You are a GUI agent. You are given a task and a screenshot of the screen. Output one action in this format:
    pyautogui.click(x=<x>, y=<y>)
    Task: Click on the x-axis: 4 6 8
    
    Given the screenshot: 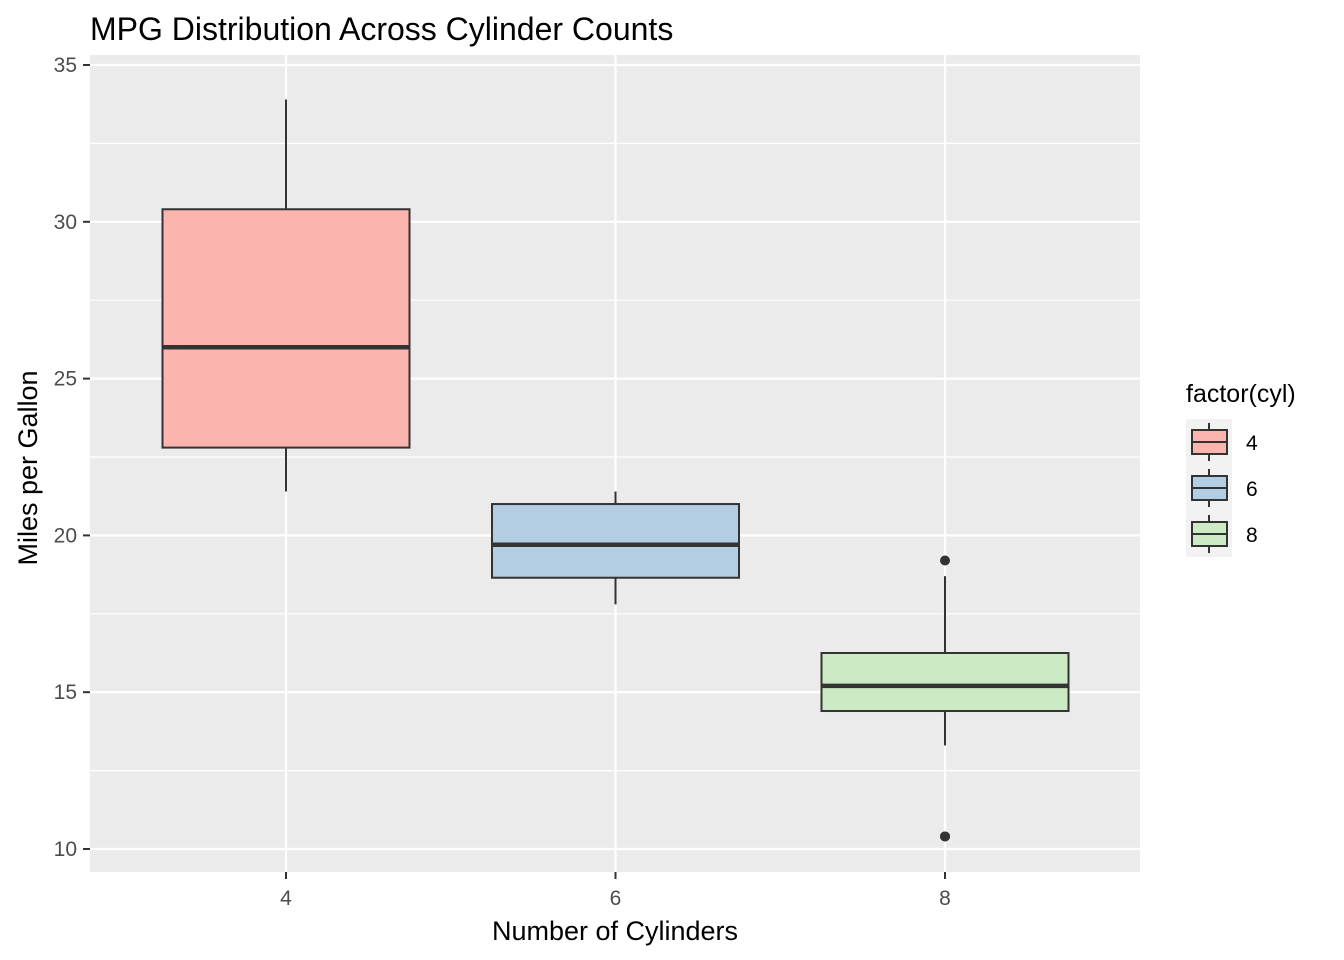 What is the action you would take?
    pyautogui.click(x=615, y=891)
    